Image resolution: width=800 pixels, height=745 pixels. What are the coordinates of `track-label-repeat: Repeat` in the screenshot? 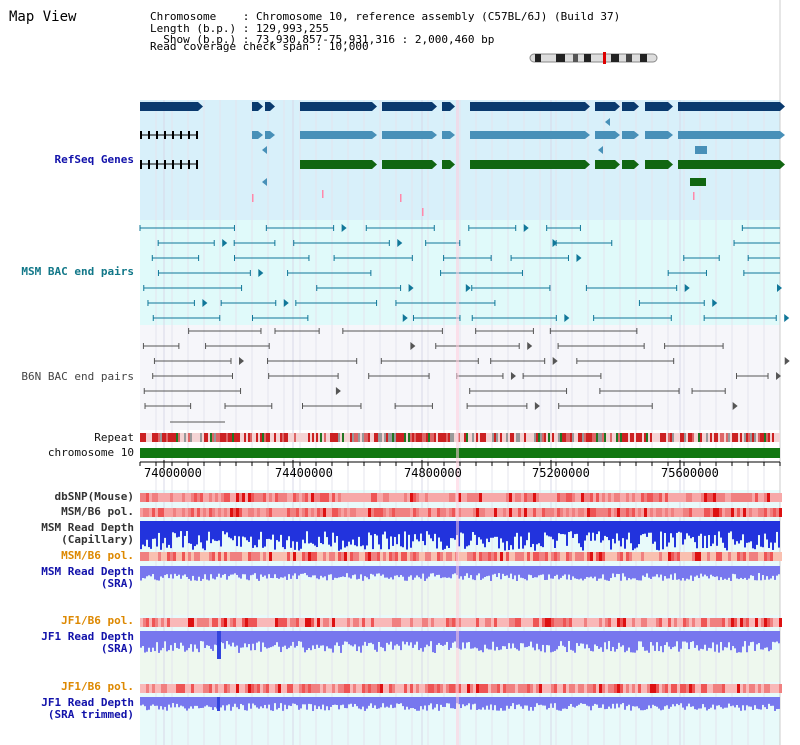 It's located at (114, 437).